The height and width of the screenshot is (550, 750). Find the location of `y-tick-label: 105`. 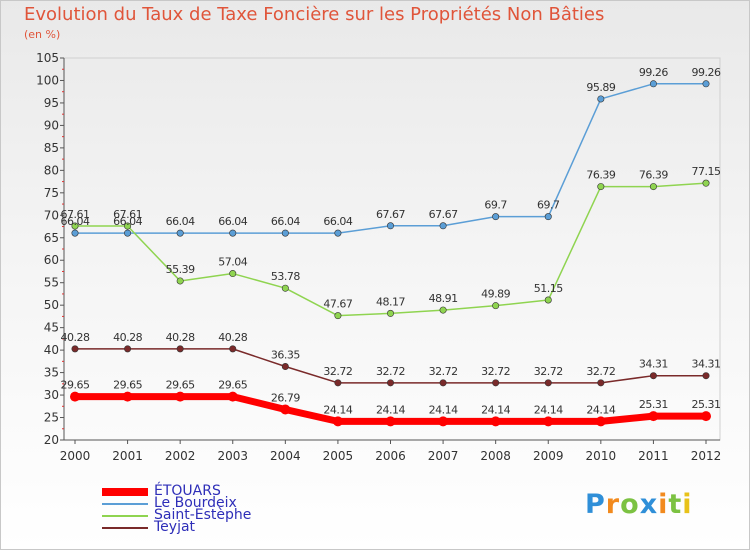

y-tick-label: 105 is located at coordinates (47, 58).